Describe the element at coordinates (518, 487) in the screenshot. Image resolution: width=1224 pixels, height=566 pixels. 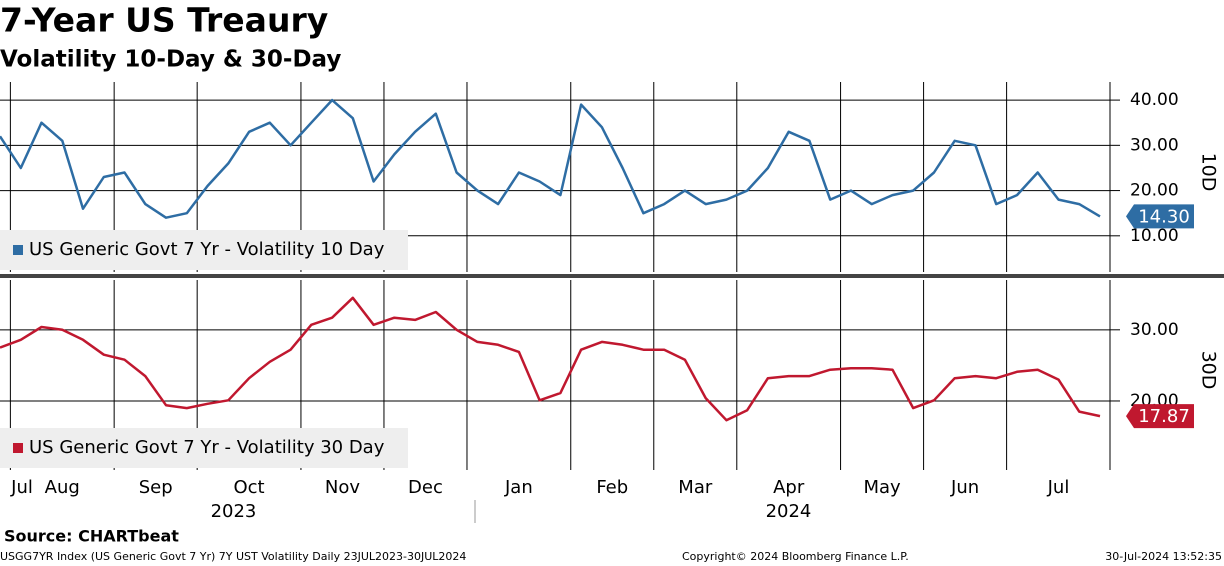
I see `x-tick-label: Jan` at that location.